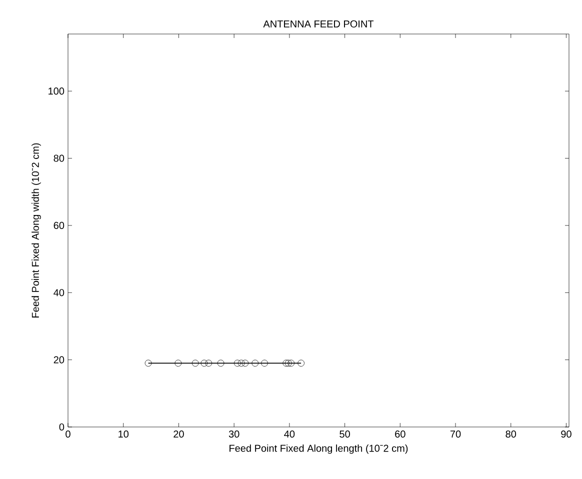 The image size is (582, 479). Describe the element at coordinates (234, 434) in the screenshot. I see `x-tick-label: 30` at that location.